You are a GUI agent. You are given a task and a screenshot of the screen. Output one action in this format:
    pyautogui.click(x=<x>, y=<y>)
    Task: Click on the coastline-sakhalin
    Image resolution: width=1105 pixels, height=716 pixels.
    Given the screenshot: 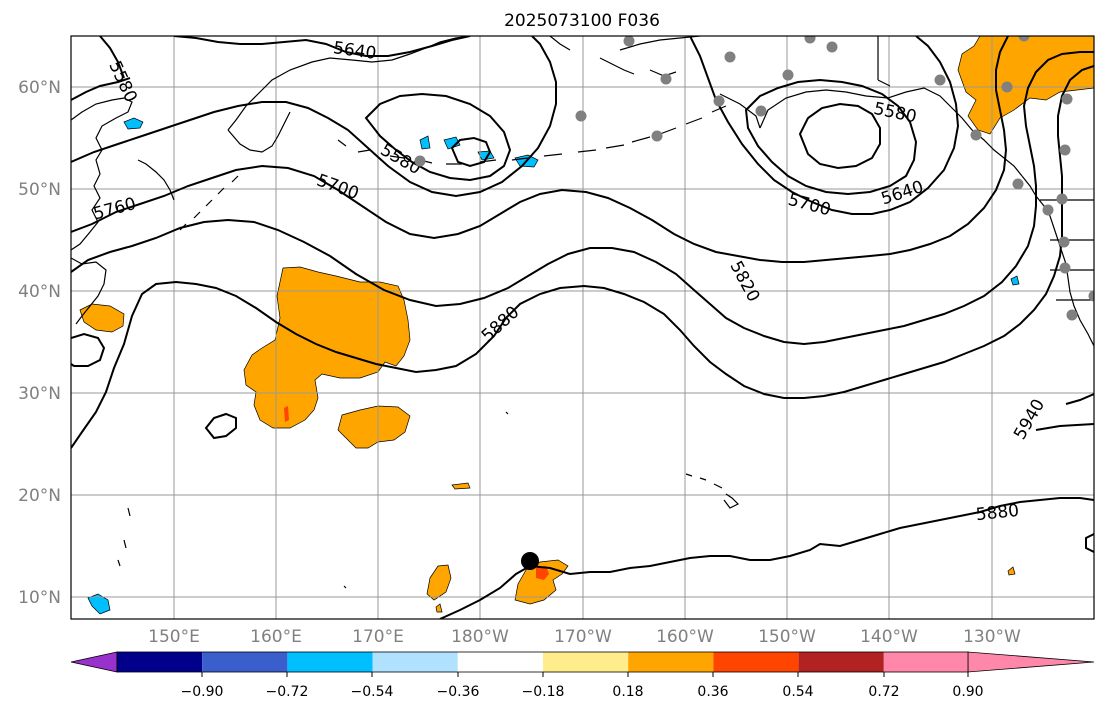 What is the action you would take?
    pyautogui.click(x=156, y=180)
    